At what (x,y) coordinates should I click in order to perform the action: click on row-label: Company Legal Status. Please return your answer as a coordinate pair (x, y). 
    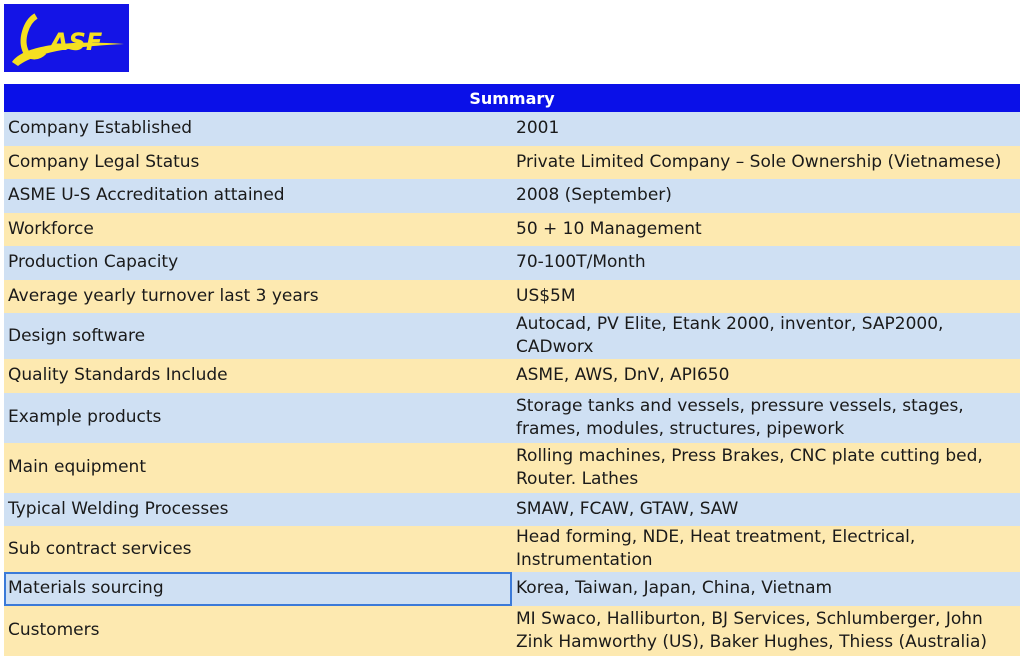
    Looking at the image, I should click on (258, 162).